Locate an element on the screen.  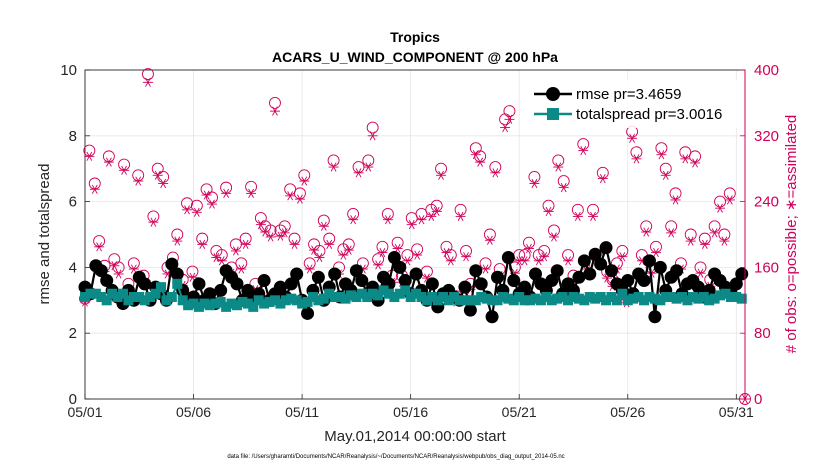
legend: rmse pr=3.4659 totalspread pr=3.0016 is located at coordinates (633, 104).